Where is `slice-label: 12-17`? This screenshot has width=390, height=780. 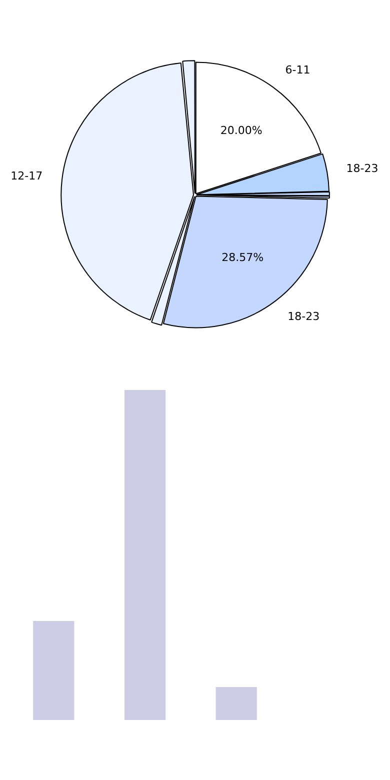
slice-label: 12-17 is located at coordinates (26, 176).